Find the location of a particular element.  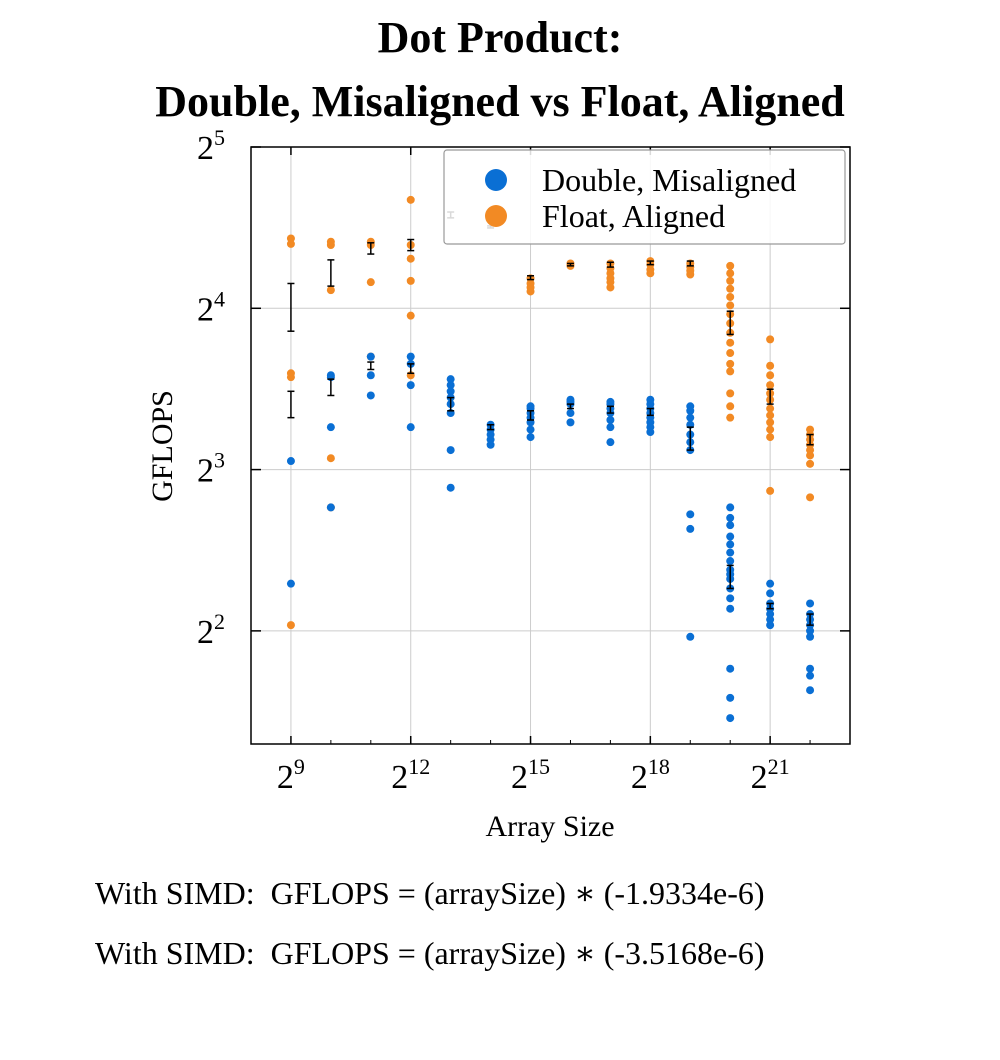

legend-marker-float is located at coordinates (496, 216).